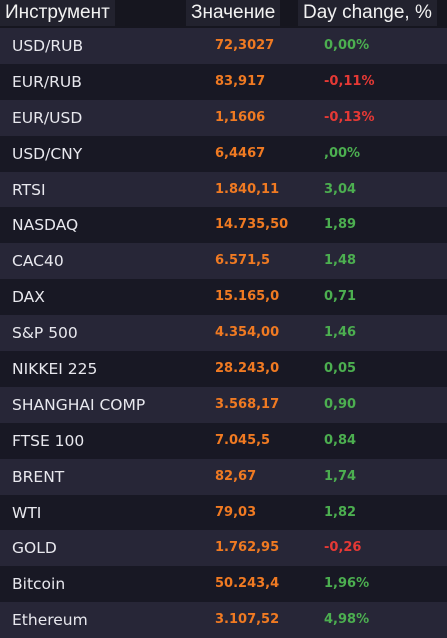 This screenshot has width=447, height=638. What do you see at coordinates (28, 297) in the screenshot?
I see `instrument-name: DAX` at bounding box center [28, 297].